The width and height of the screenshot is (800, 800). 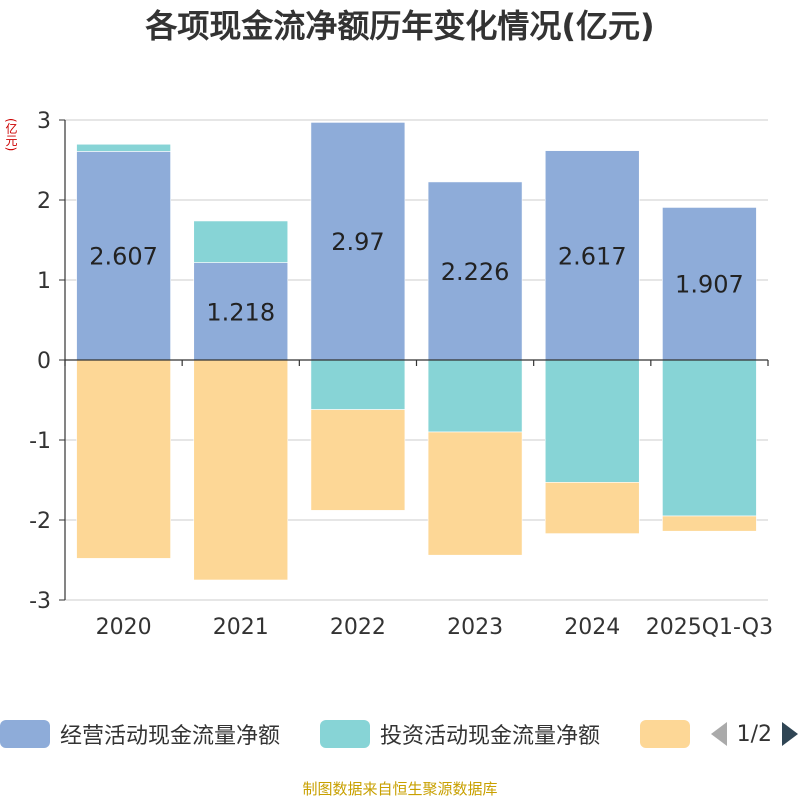 I want to click on bar-operating-2025Q1-Q3, so click(x=709, y=284).